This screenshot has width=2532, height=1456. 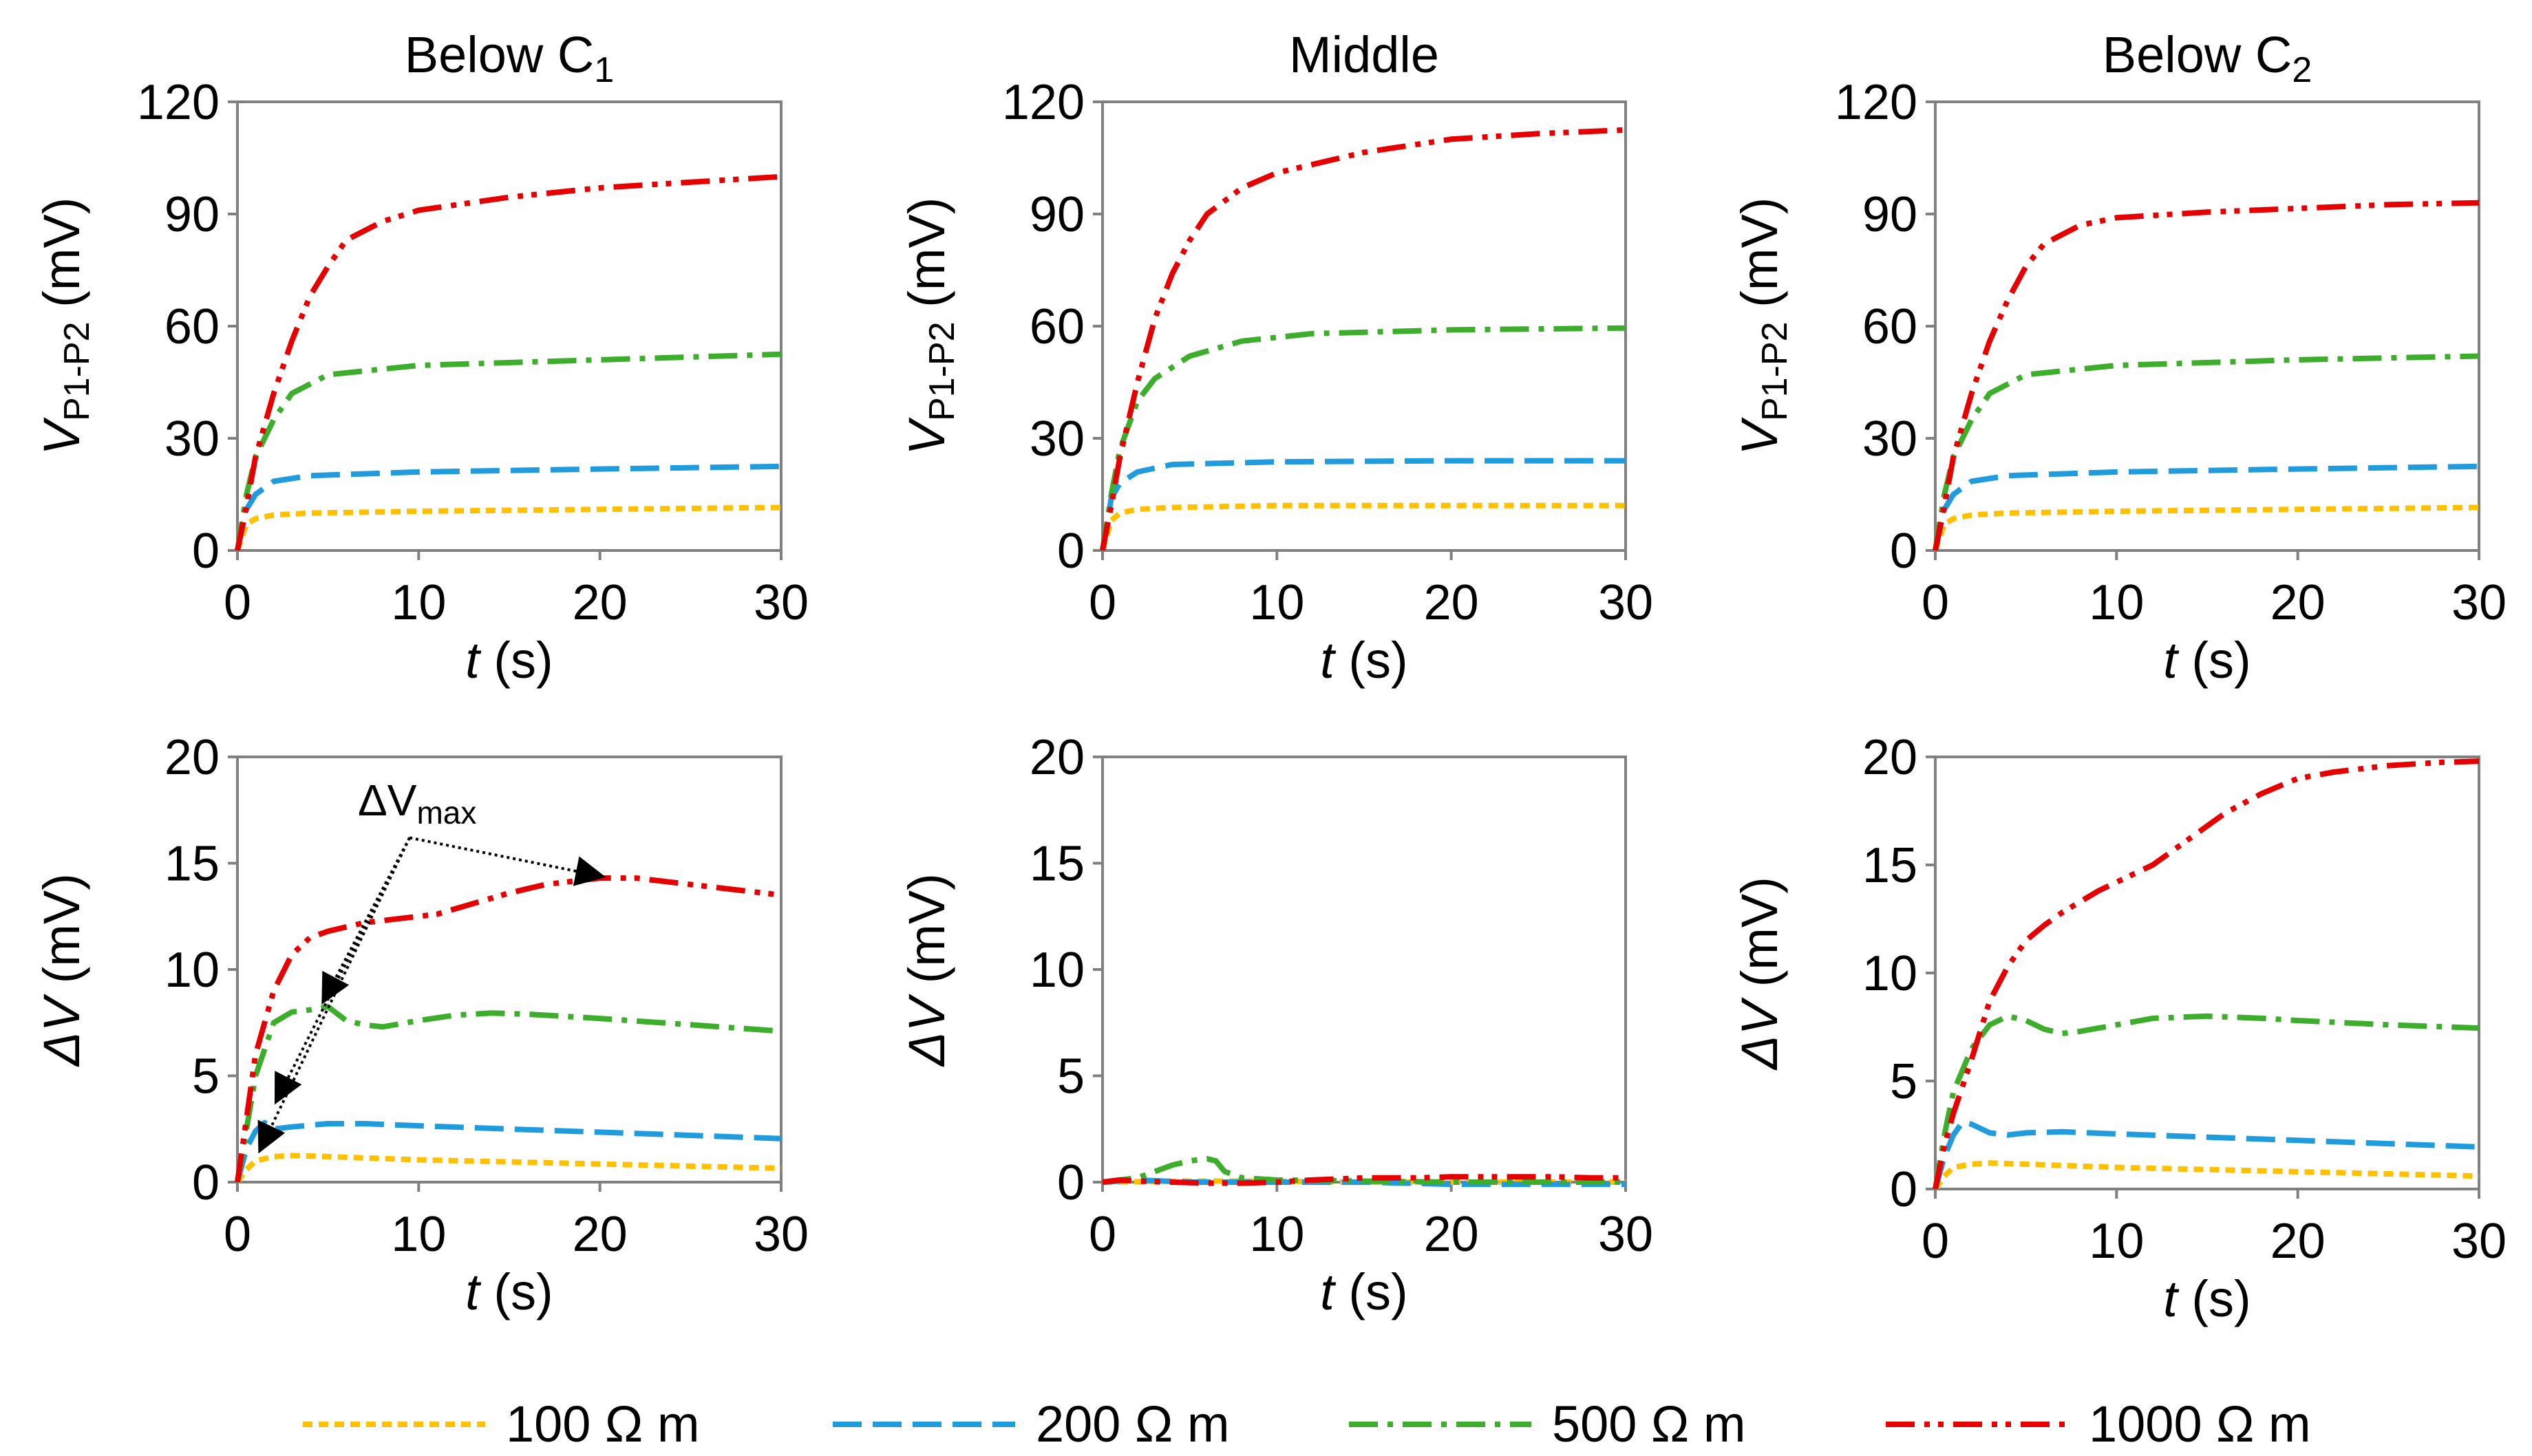 What do you see at coordinates (1547, 1424) in the screenshot?
I see `legend-item-500: 500 Ω m` at bounding box center [1547, 1424].